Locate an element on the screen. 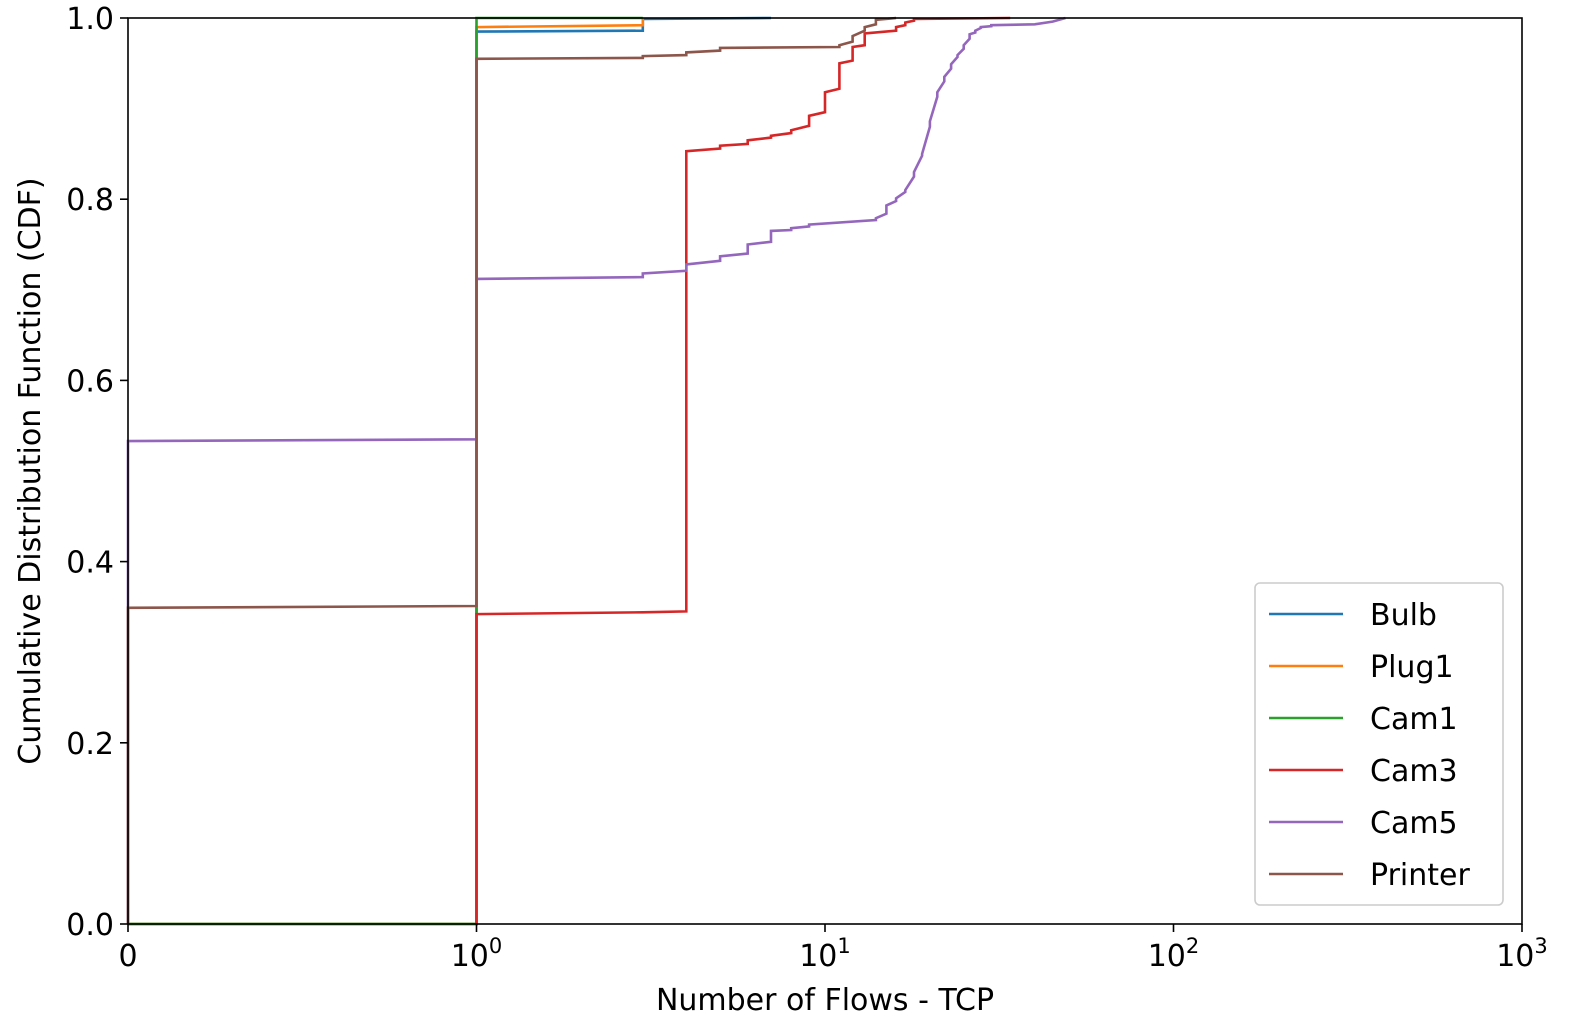 The image size is (1570, 1033). legend-label: Cam3 is located at coordinates (1414, 771).